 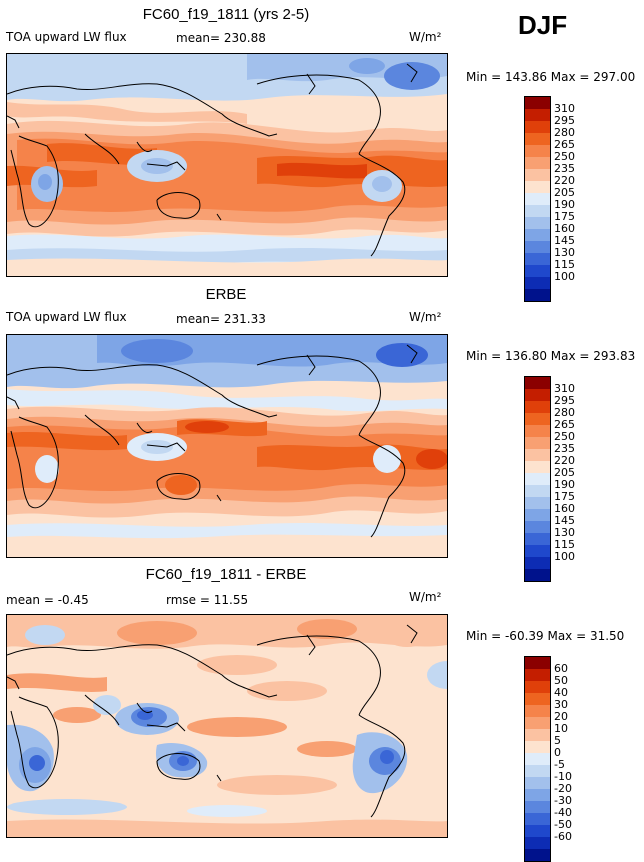 I want to click on panel-1-tick: 100, so click(x=564, y=276).